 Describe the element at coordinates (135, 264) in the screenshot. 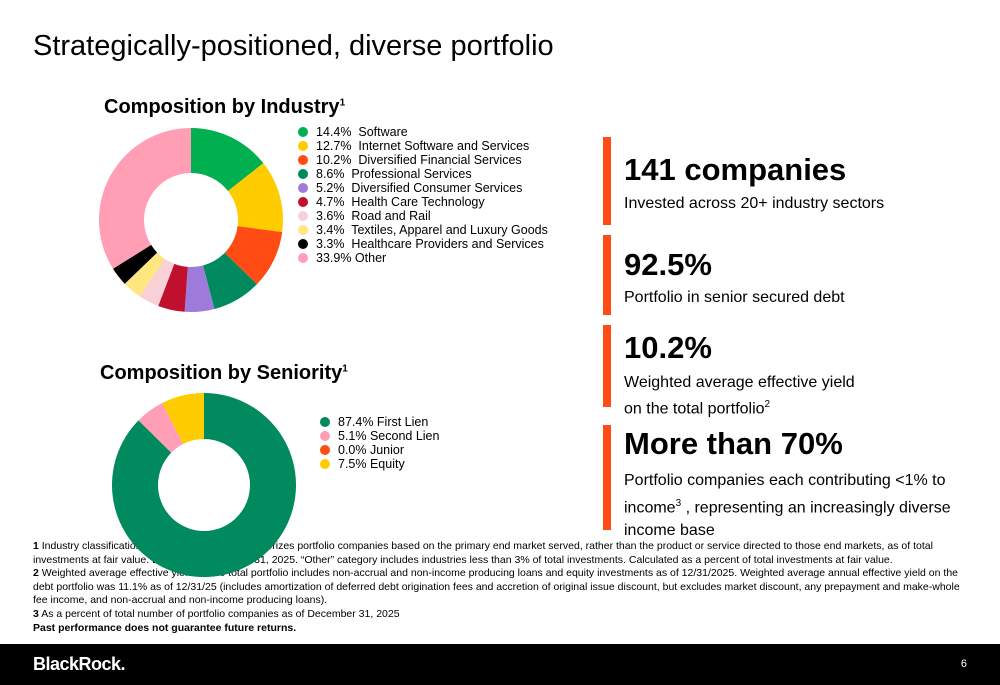

I see `slice-healthcare-providers-and-services` at that location.